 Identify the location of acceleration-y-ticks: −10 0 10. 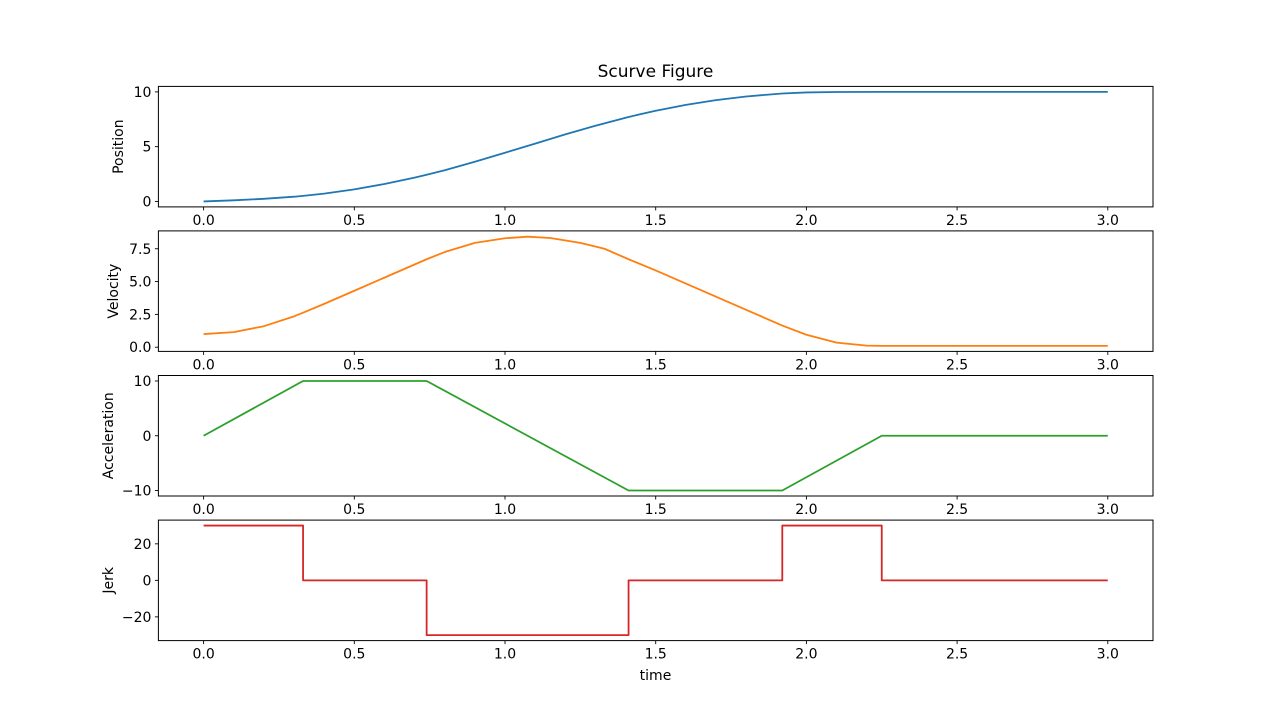
(140, 437).